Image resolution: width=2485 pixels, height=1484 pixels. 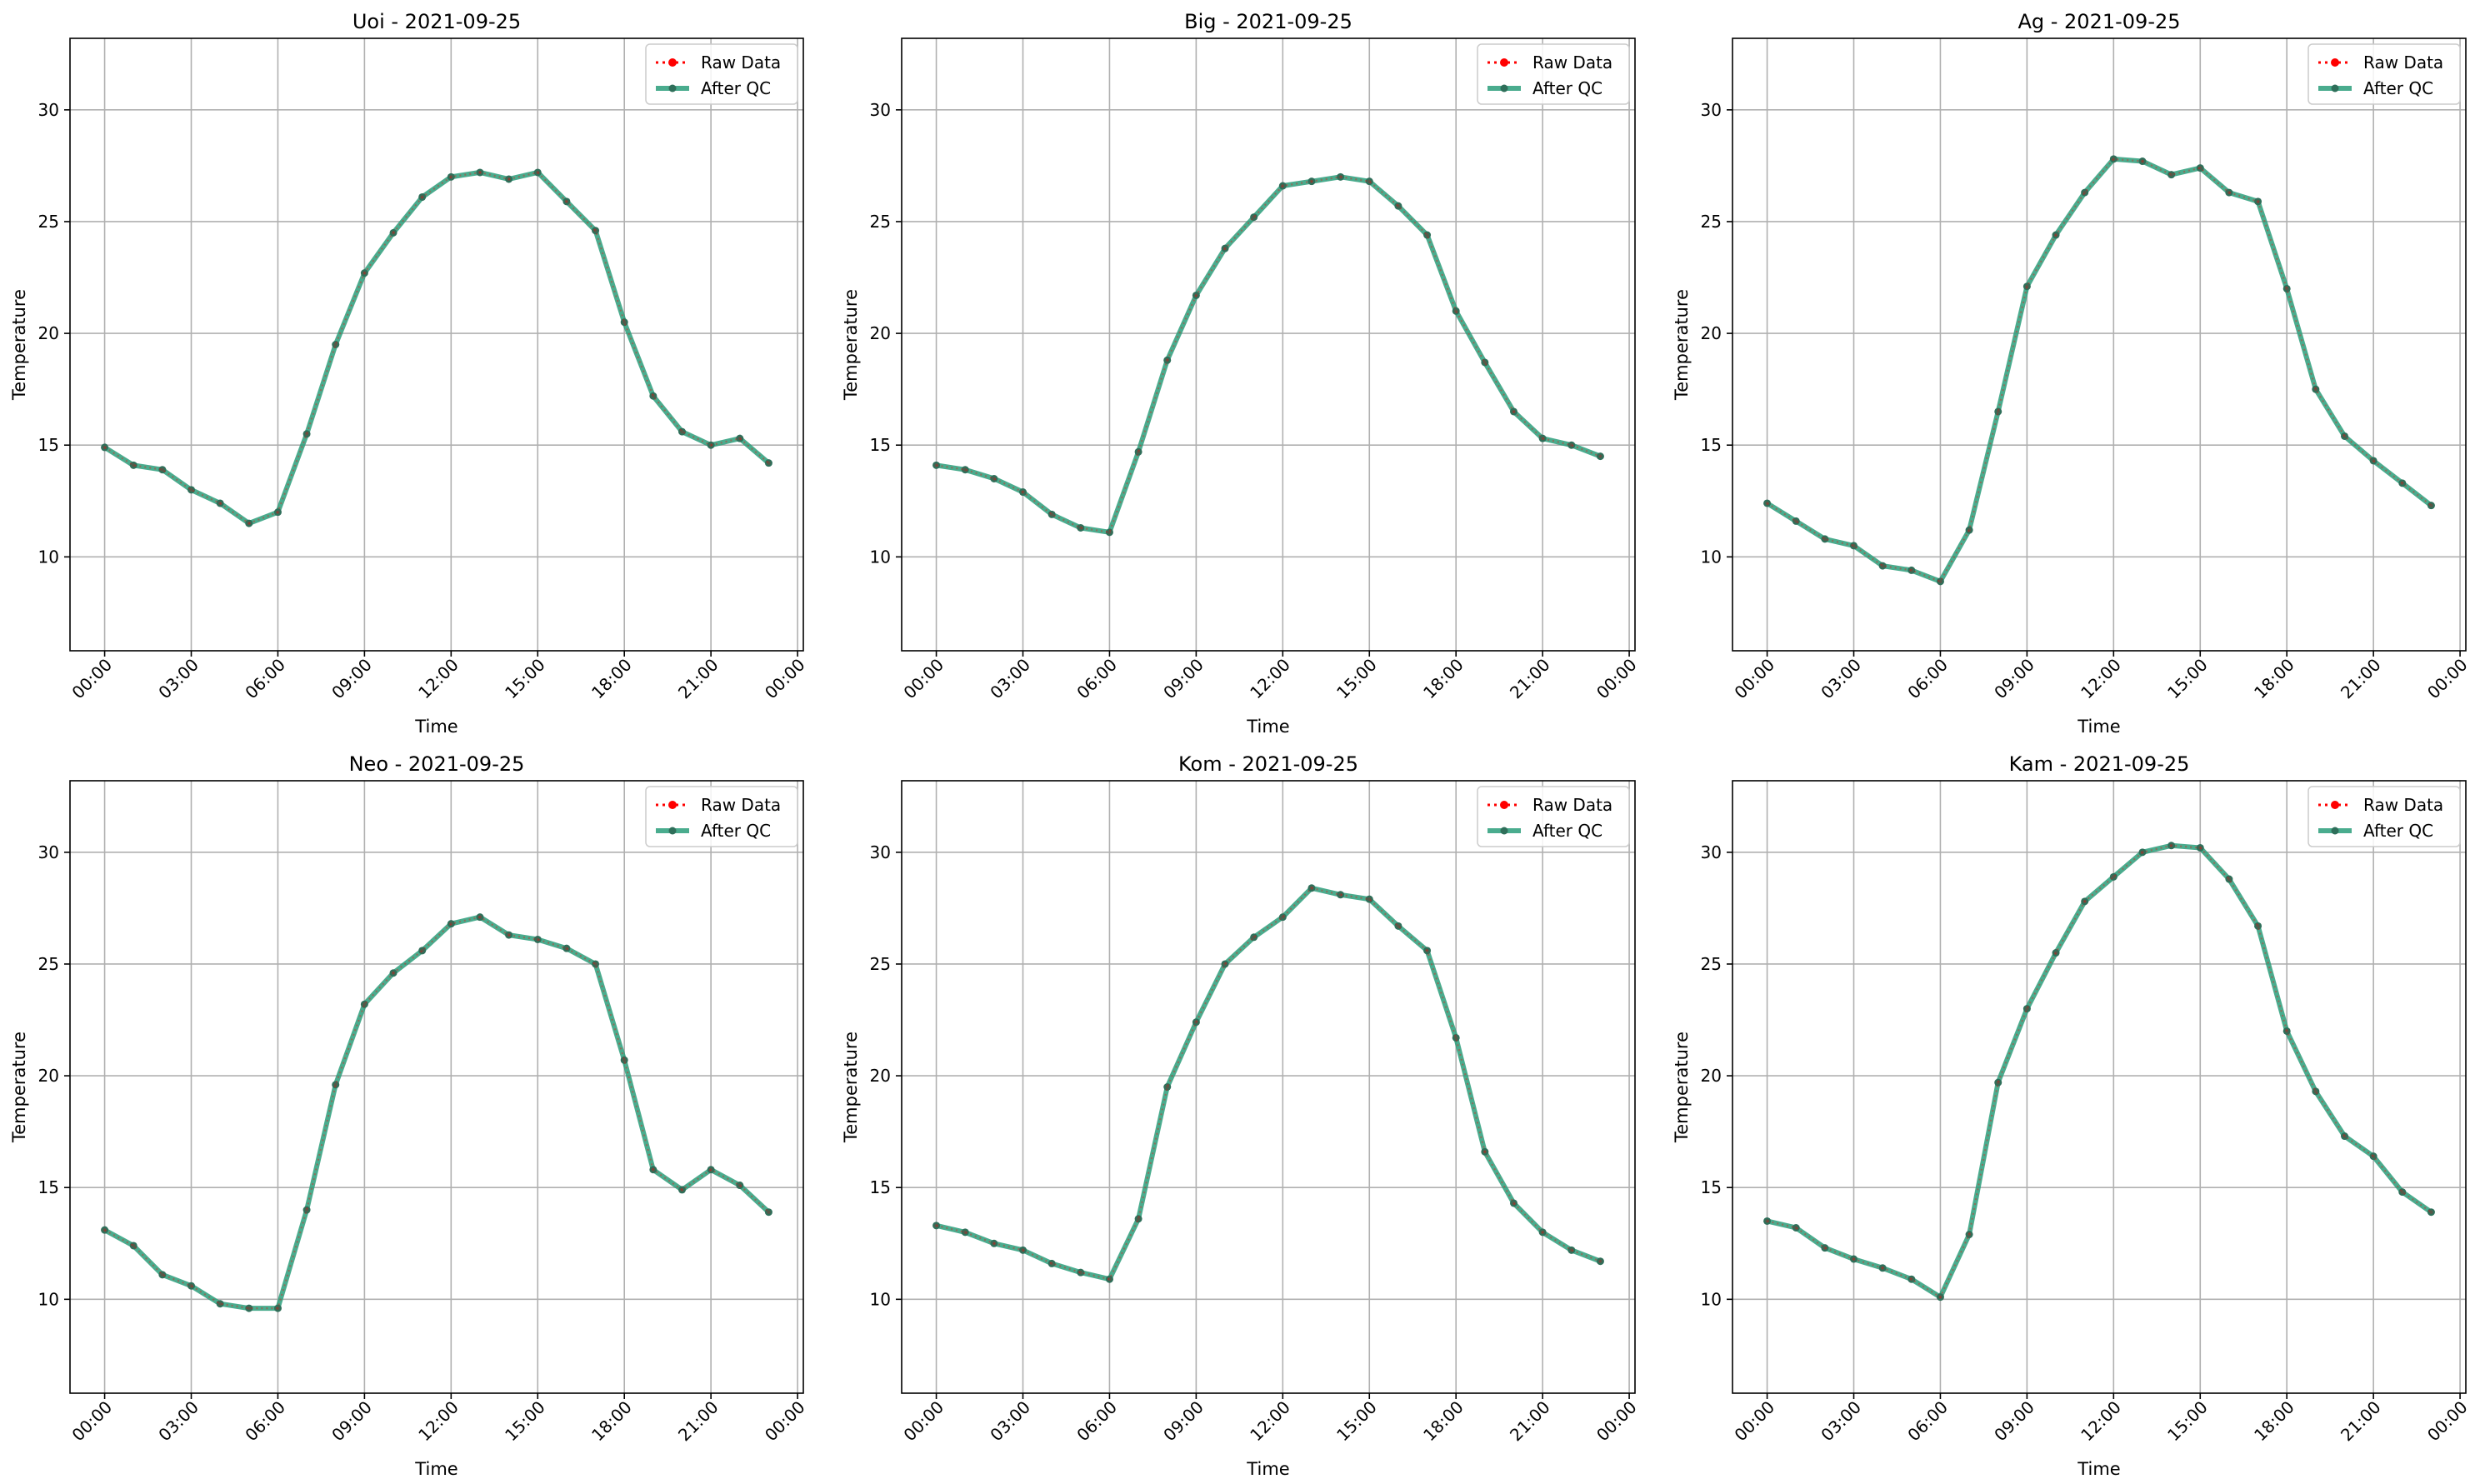 I want to click on series-line-raw-data, so click(x=1268, y=355).